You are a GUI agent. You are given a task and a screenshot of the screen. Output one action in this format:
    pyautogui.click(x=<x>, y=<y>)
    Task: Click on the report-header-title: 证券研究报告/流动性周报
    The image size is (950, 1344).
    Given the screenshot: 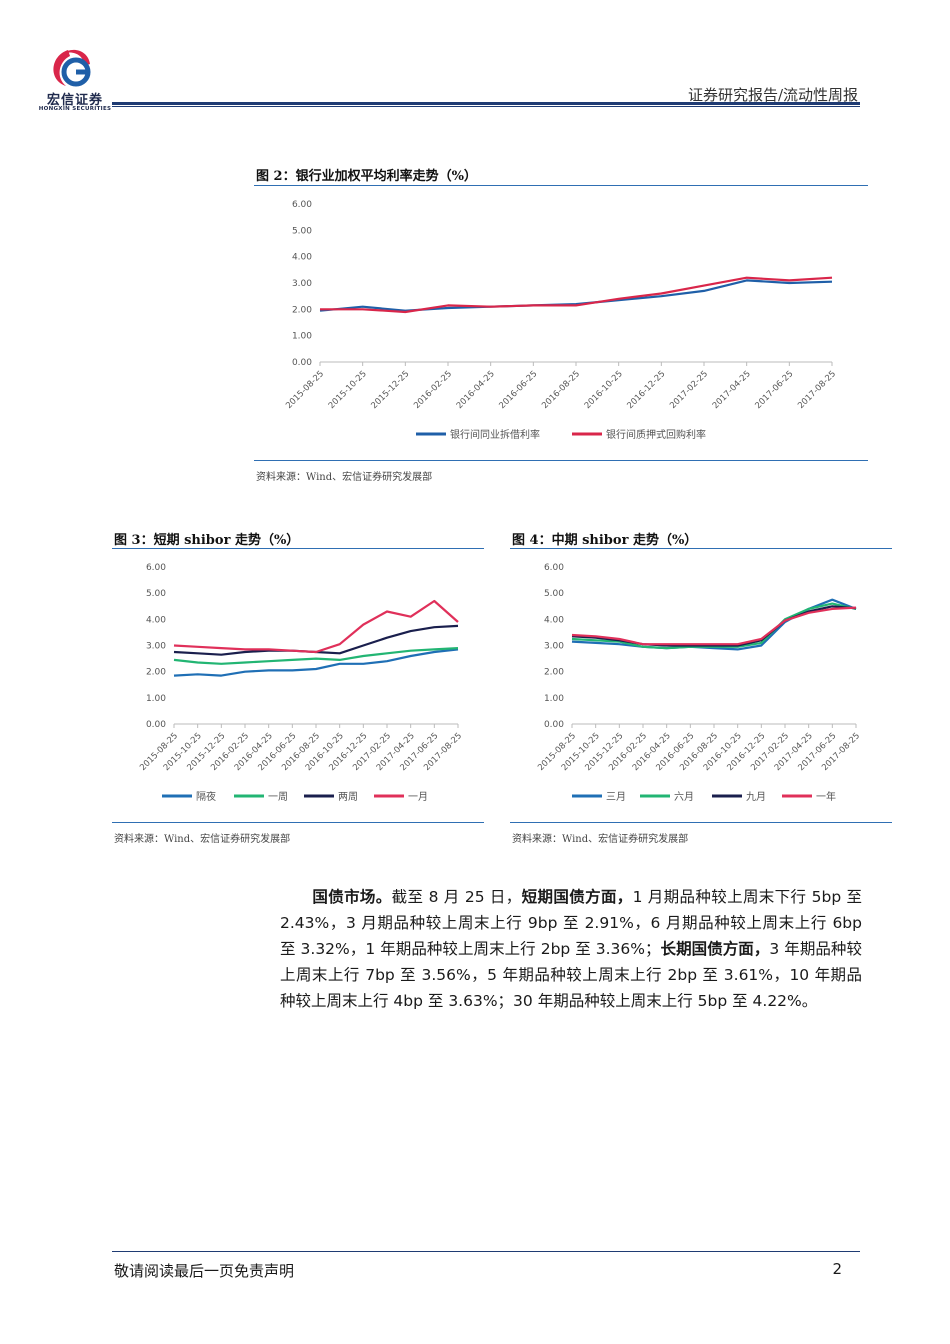 What is the action you would take?
    pyautogui.click(x=772, y=95)
    